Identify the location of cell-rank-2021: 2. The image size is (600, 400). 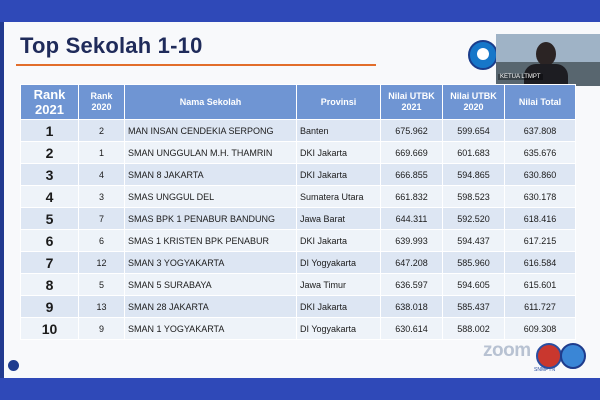
(49, 152).